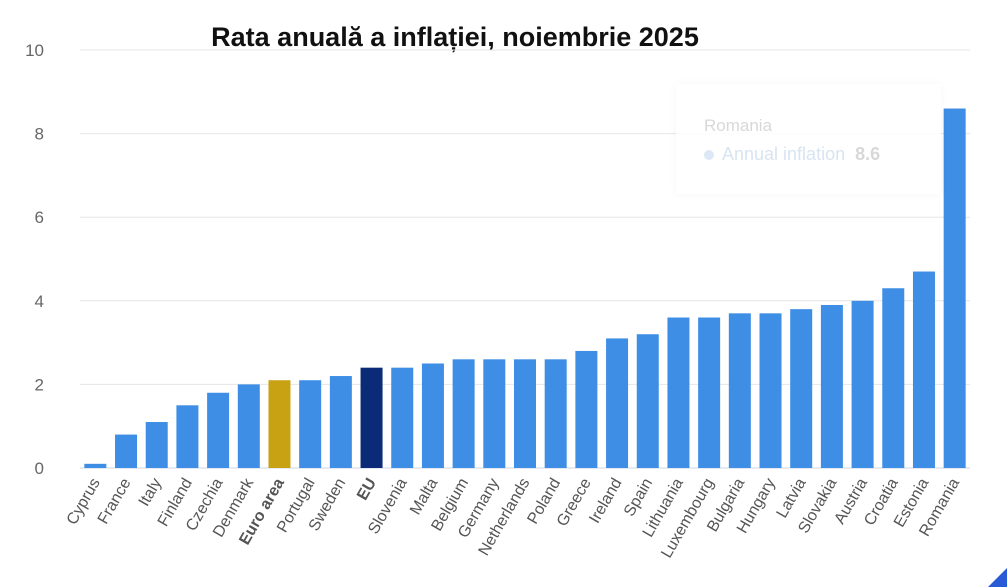 The width and height of the screenshot is (1007, 587). Describe the element at coordinates (150, 493) in the screenshot. I see `x-tick-label: Italy` at that location.